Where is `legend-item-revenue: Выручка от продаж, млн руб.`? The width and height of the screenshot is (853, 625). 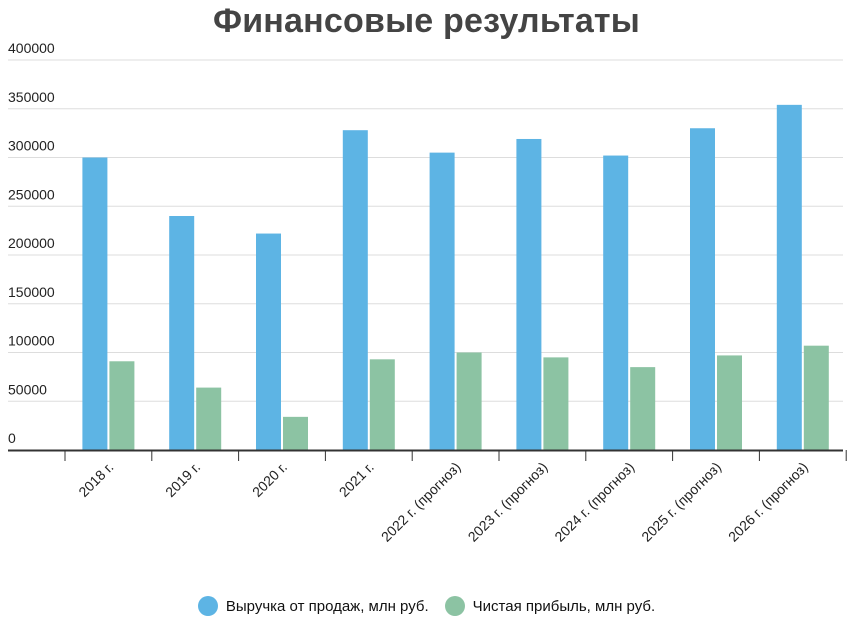 legend-item-revenue: Выручка от продаж, млн руб. is located at coordinates (313, 606).